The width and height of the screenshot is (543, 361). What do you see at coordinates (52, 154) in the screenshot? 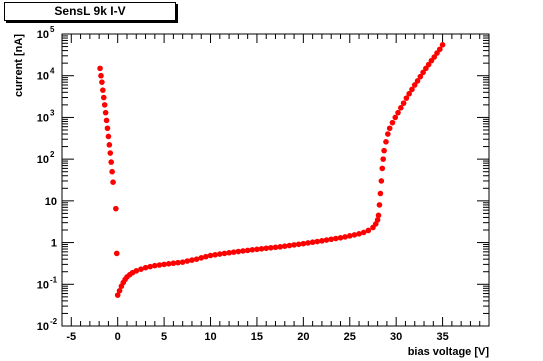
I see `y-tick-exponent: 2` at bounding box center [52, 154].